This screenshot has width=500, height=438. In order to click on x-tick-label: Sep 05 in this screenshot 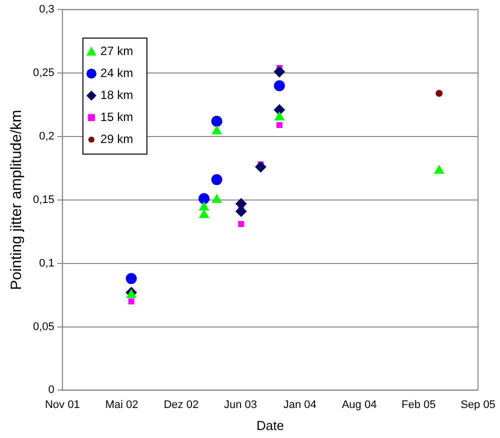, I will do `click(478, 404)`.